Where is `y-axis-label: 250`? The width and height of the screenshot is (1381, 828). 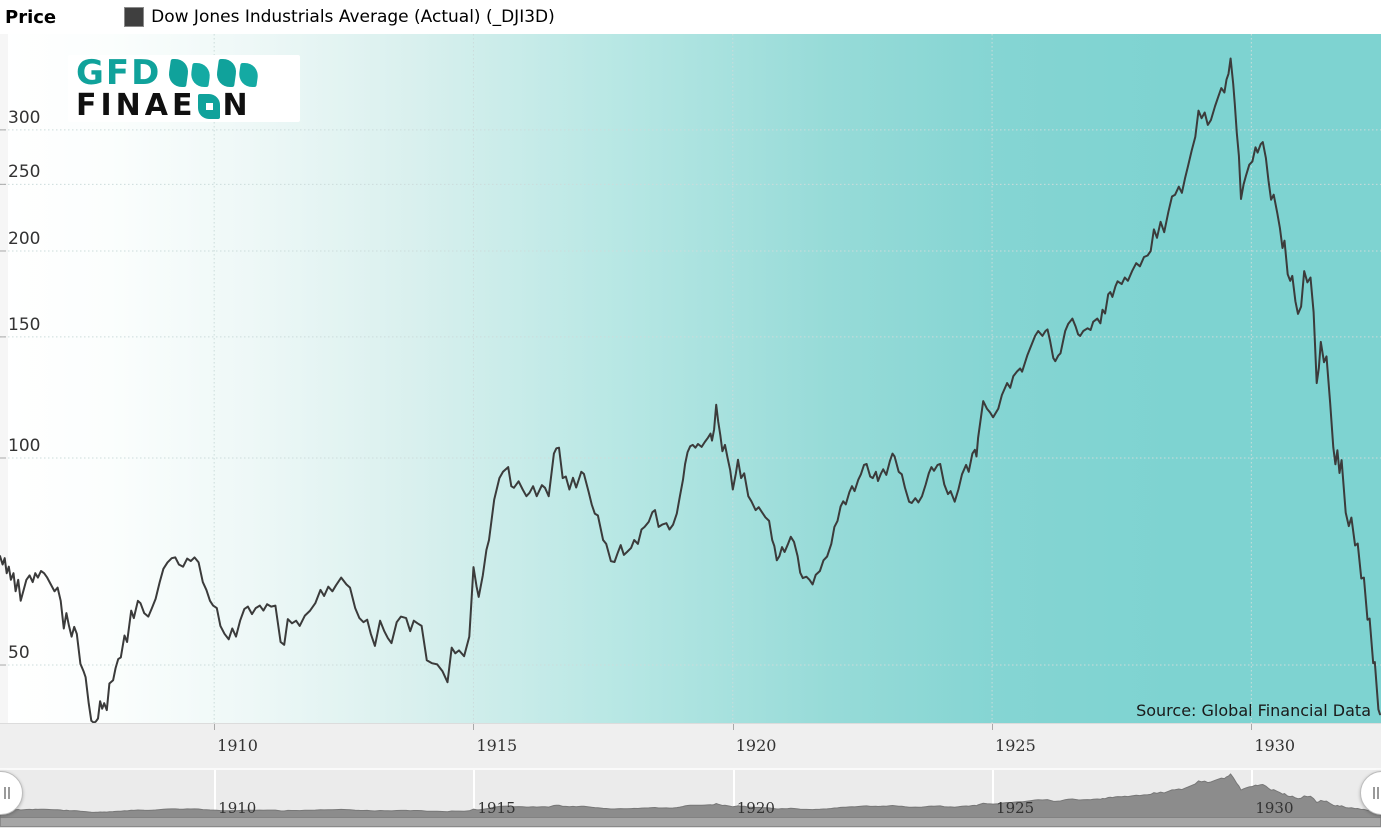 y-axis-label: 250 is located at coordinates (24, 172).